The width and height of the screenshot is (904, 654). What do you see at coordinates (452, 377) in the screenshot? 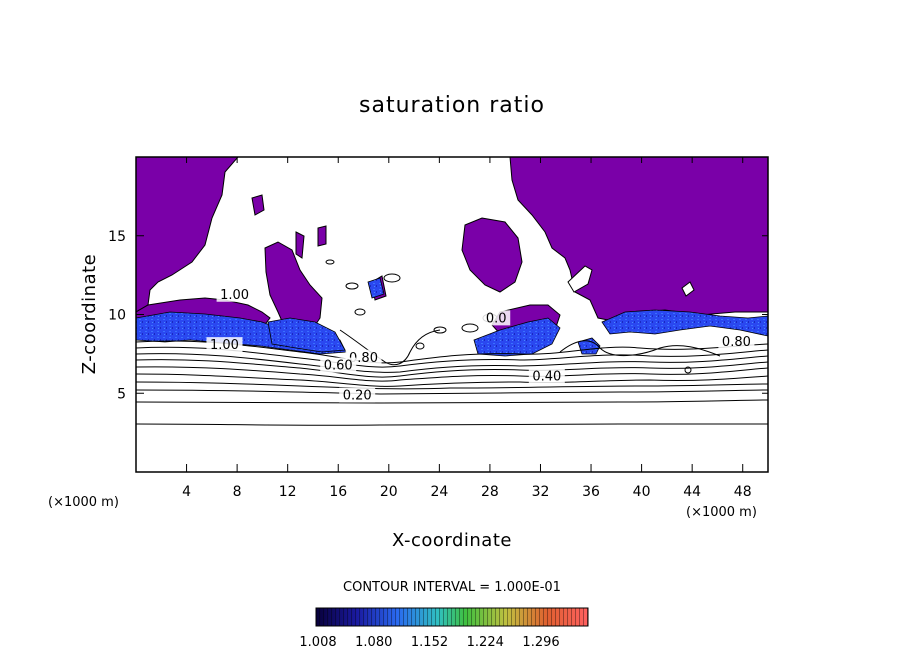
I see `contour-lines` at bounding box center [452, 377].